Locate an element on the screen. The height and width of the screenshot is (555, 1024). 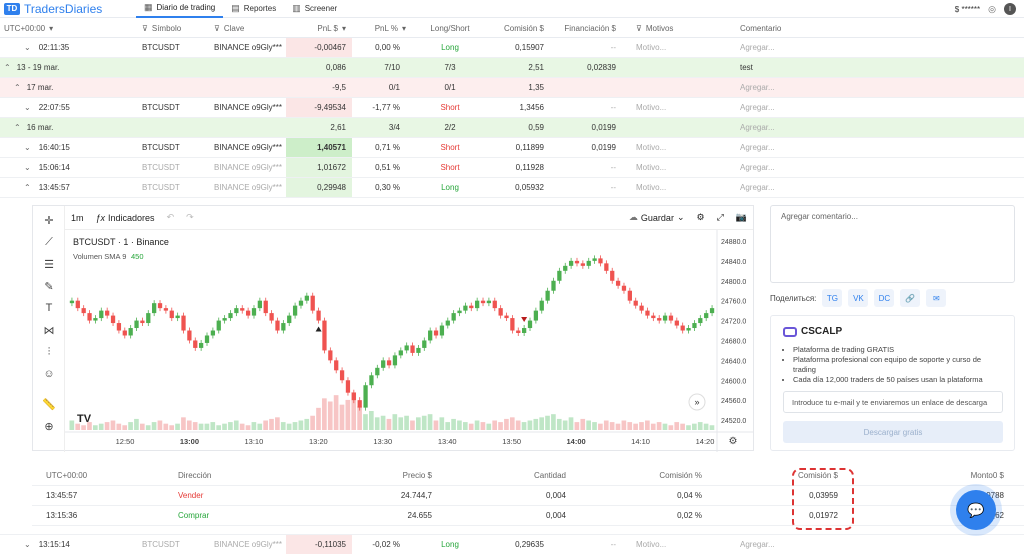
measure-lines-icon: ⫶ is located at coordinates (49, 351).